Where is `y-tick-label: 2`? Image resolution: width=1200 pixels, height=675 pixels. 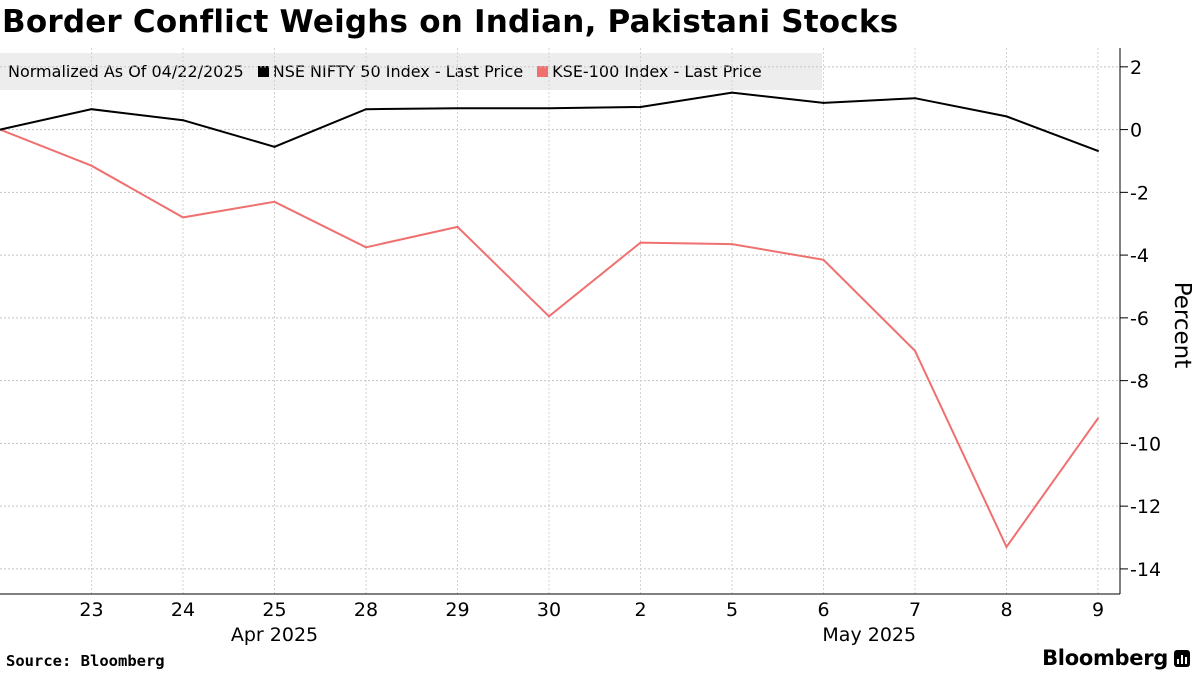
y-tick-label: 2 is located at coordinates (1136, 68).